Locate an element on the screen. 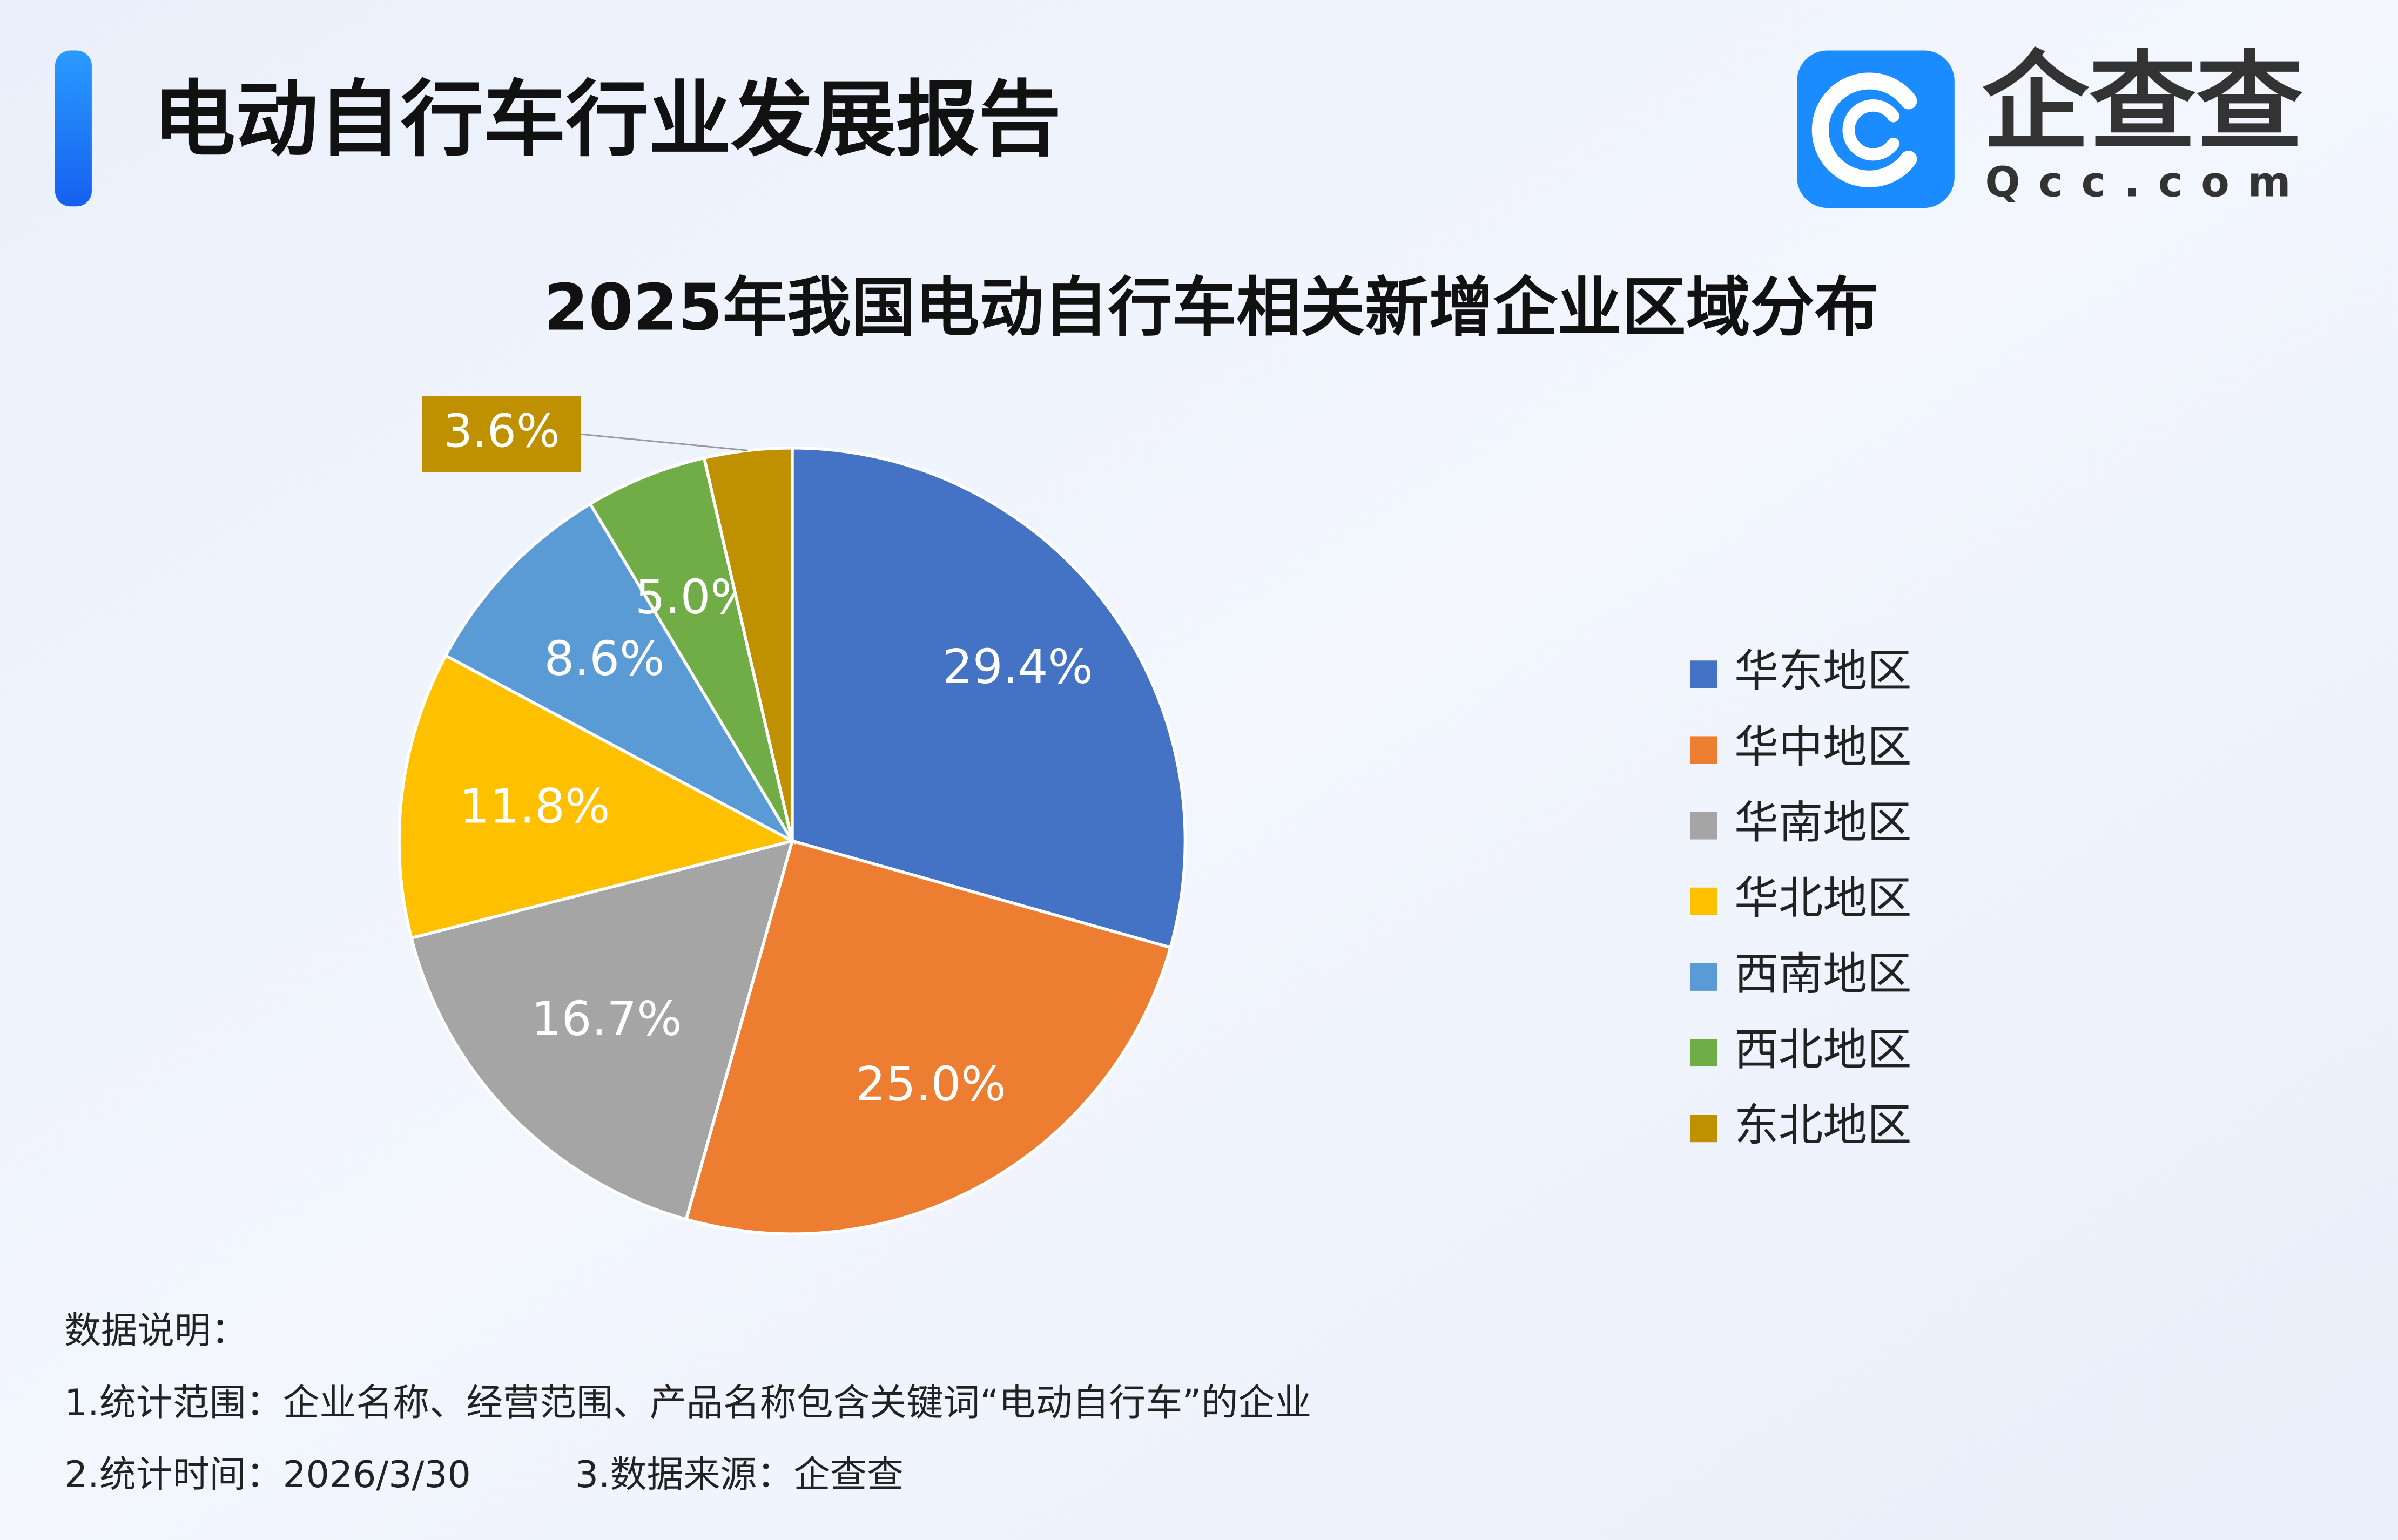 This screenshot has width=2398, height=1540. page-title: 电动自行车行业发展报告 is located at coordinates (607, 120).